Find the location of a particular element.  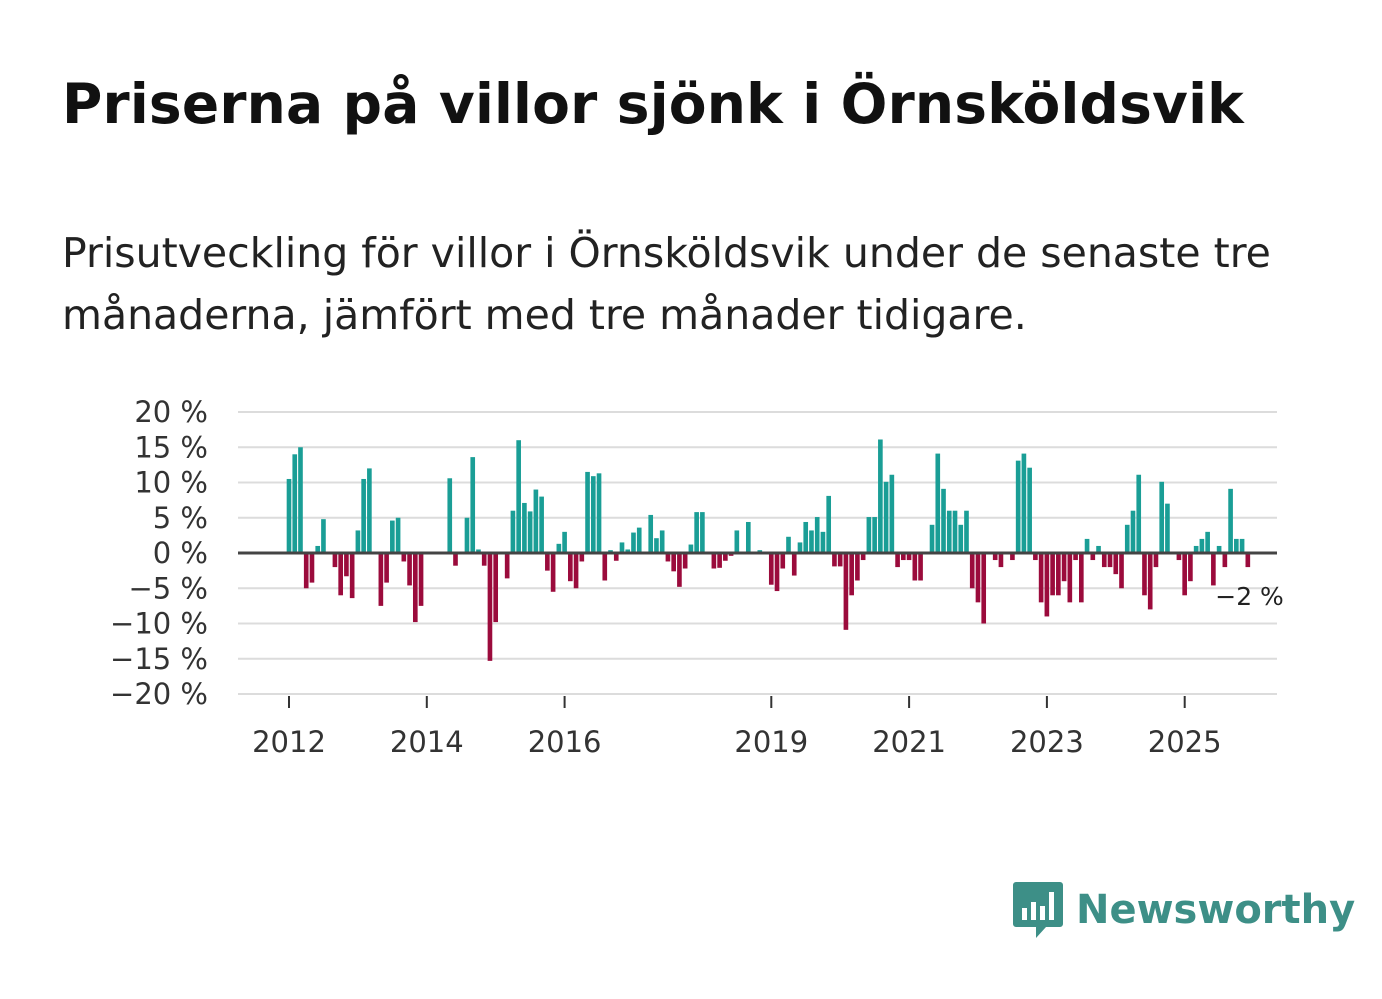

x-tick-label: 2021 is located at coordinates (909, 742).